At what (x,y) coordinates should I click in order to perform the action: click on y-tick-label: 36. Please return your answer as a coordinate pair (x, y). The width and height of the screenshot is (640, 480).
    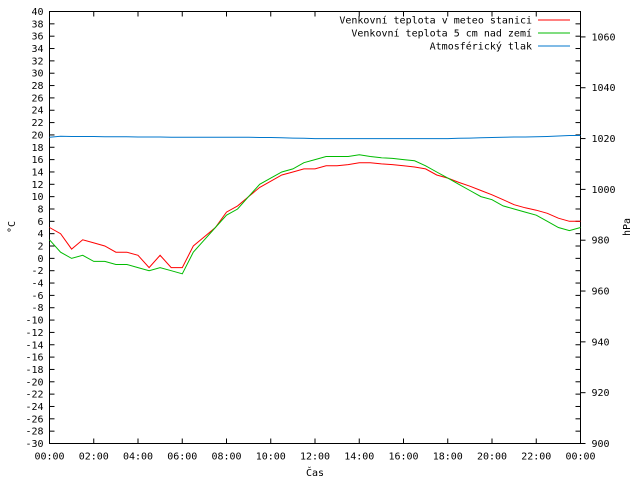
    Looking at the image, I should click on (37, 37).